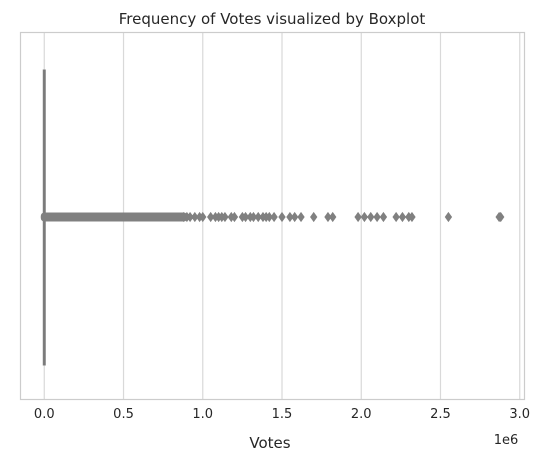  I want to click on x-tick-labels: 0.0 0.5 1.0 1.5 2.0 2.5 3.0, so click(282, 414).